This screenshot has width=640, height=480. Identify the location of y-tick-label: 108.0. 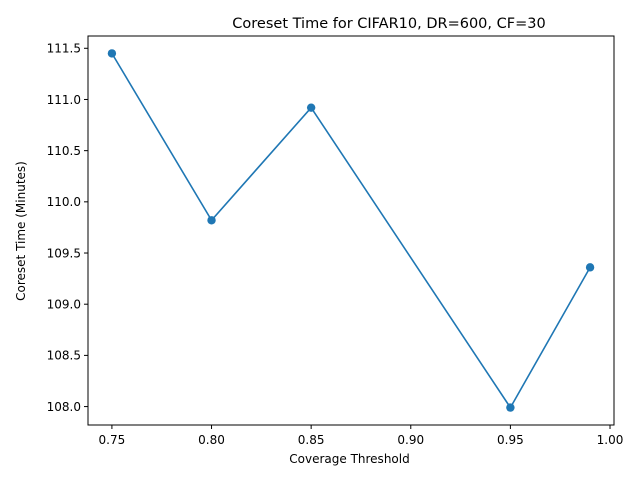
(64, 407).